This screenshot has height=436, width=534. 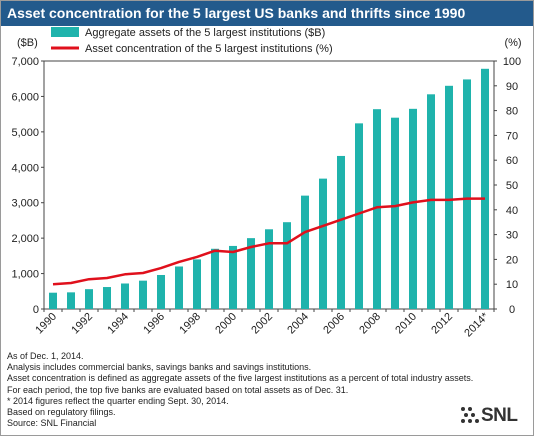 I want to click on right-axis-unit: (%), so click(x=512, y=43).